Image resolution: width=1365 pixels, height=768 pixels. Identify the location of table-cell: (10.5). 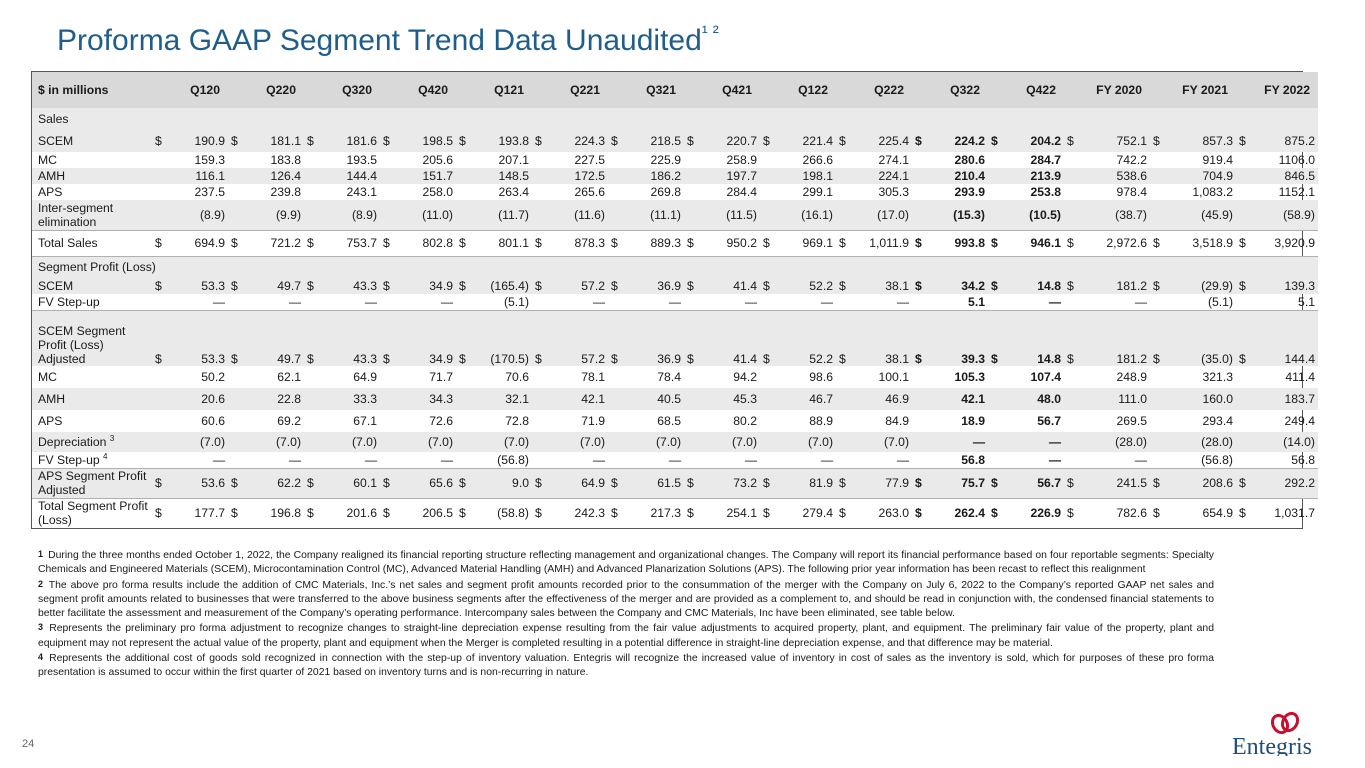
(1026, 215).